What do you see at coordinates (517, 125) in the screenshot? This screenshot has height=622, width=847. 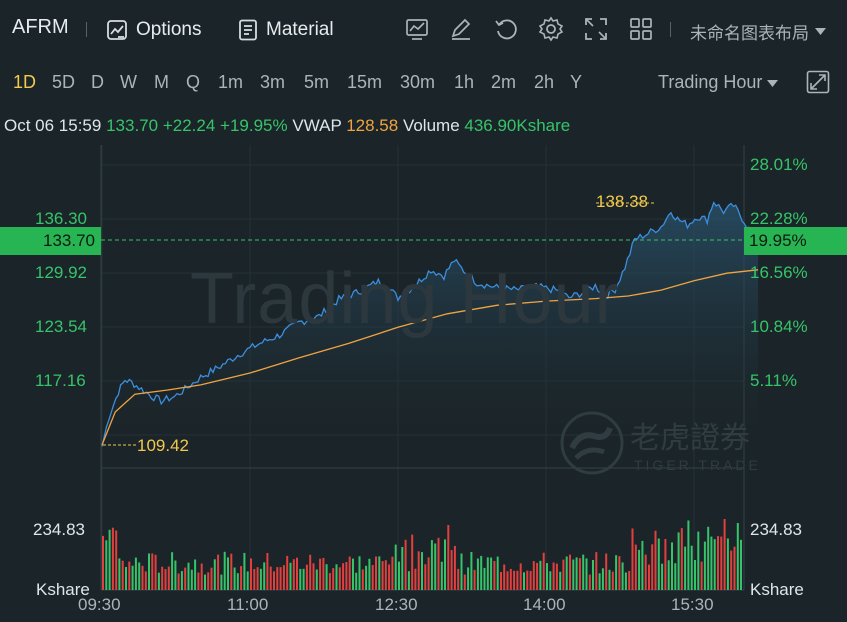 I see `volume-value: 436.90Kshare` at bounding box center [517, 125].